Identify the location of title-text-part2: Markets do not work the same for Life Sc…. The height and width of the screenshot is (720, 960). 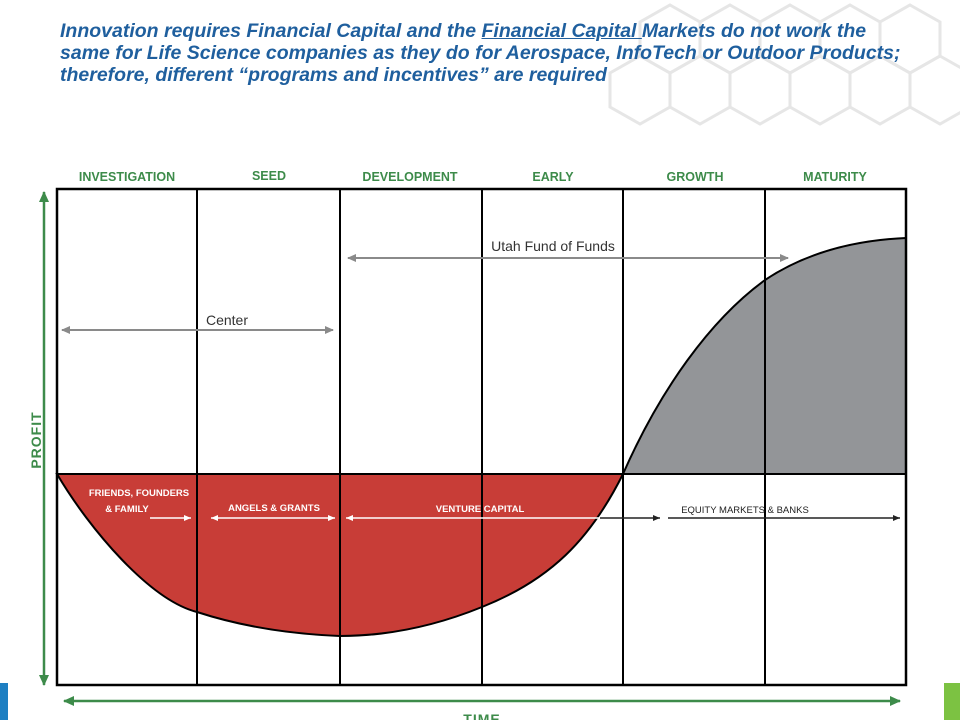
(480, 53).